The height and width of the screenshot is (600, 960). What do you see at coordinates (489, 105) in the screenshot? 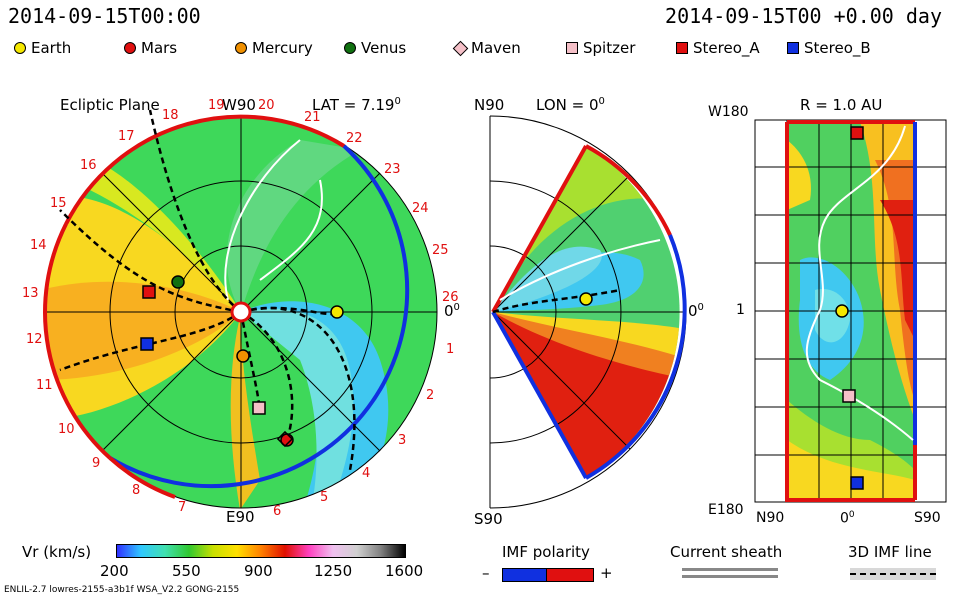
I see `meridional-top-label: N90` at bounding box center [489, 105].